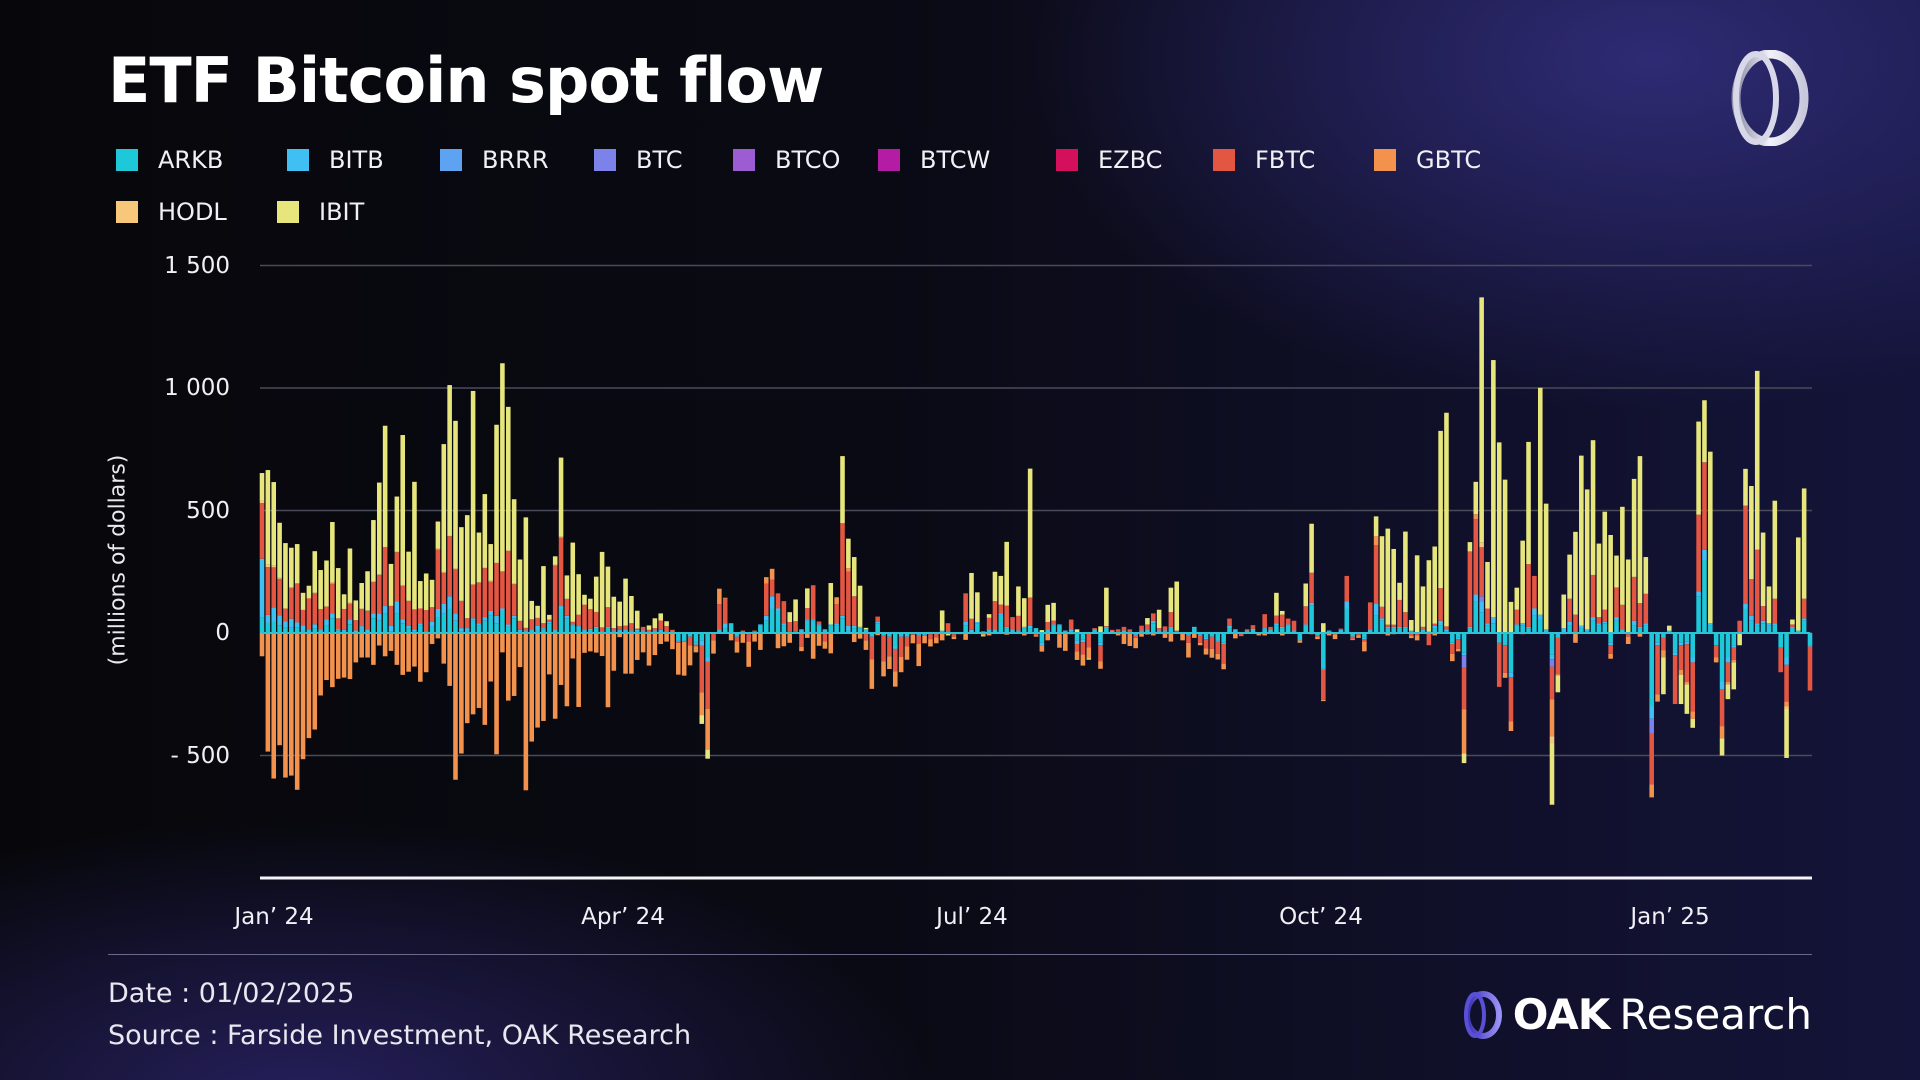 The image size is (1920, 1080). Describe the element at coordinates (1109, 160) in the screenshot. I see `legend-item-ezbc: EZBC` at that location.